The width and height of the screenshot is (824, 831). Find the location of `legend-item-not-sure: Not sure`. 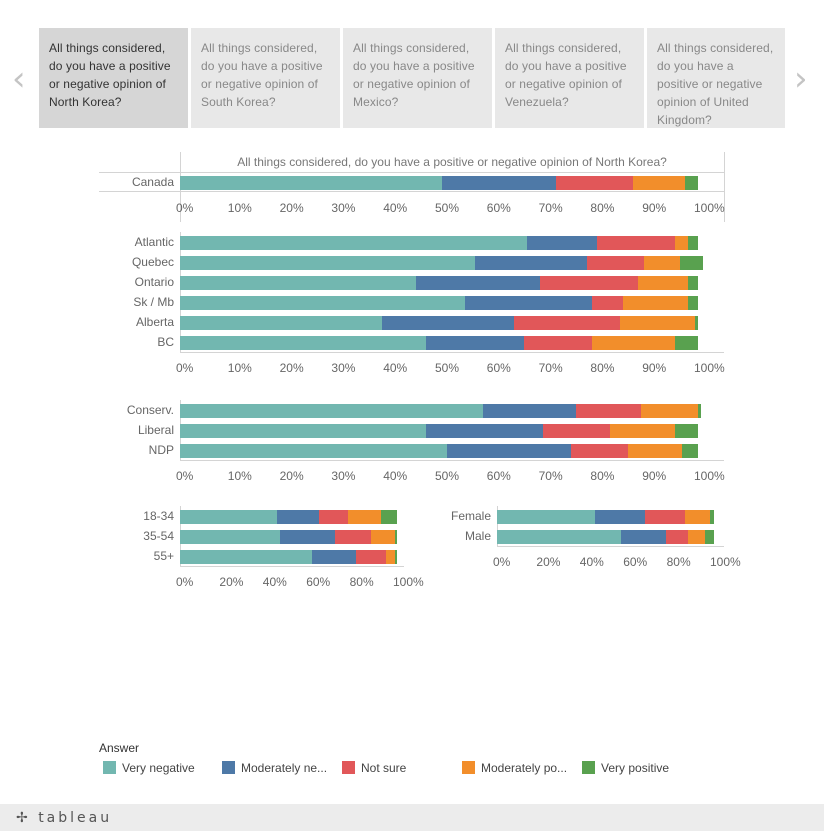

legend-item-not-sure: Not sure is located at coordinates (374, 768).